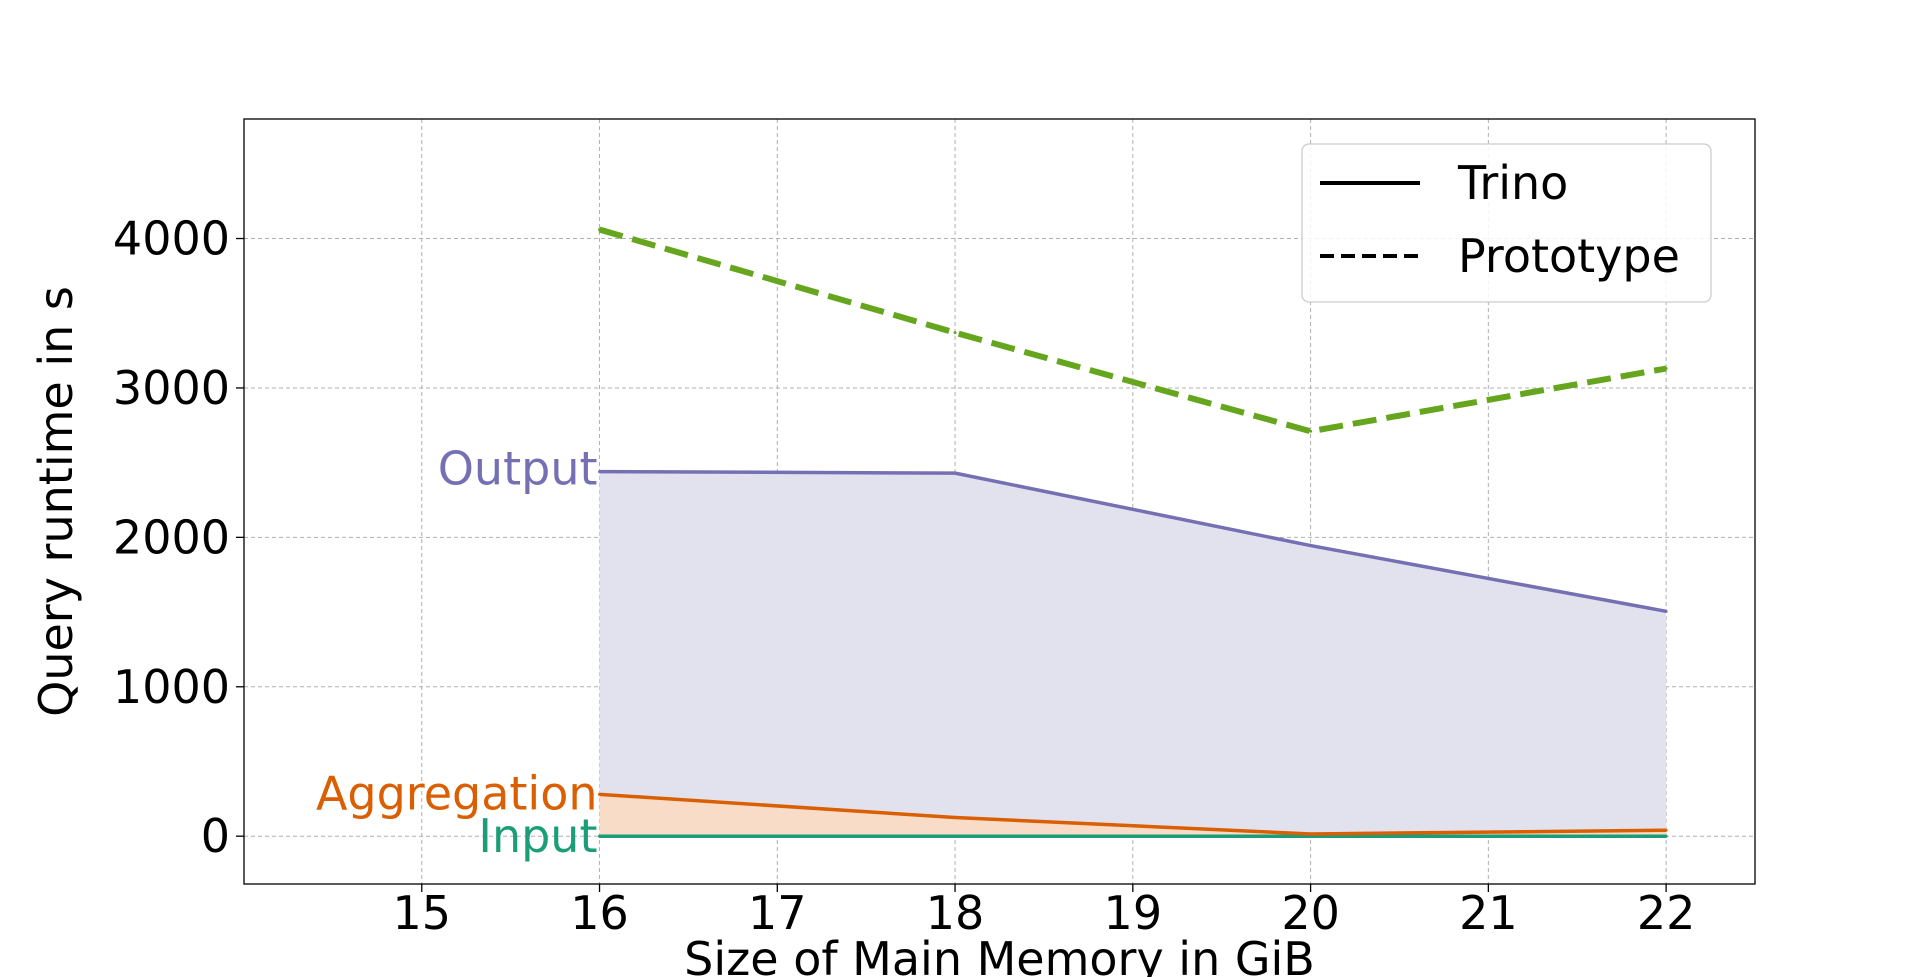 The width and height of the screenshot is (1920, 977). I want to click on x-tick-label: 16, so click(599, 913).